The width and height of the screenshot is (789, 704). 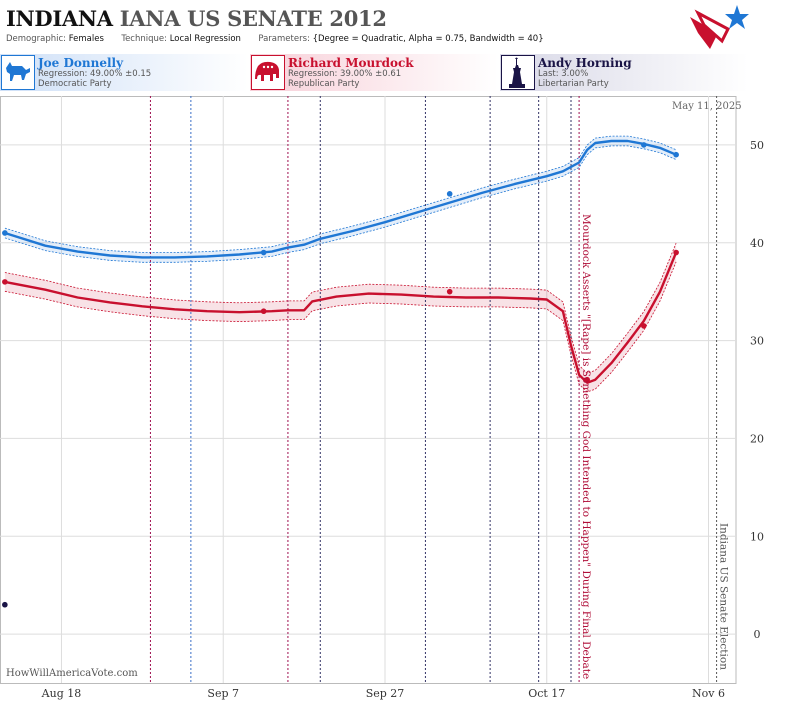 What do you see at coordinates (144, 39) in the screenshot?
I see `technique-key: Technique:` at bounding box center [144, 39].